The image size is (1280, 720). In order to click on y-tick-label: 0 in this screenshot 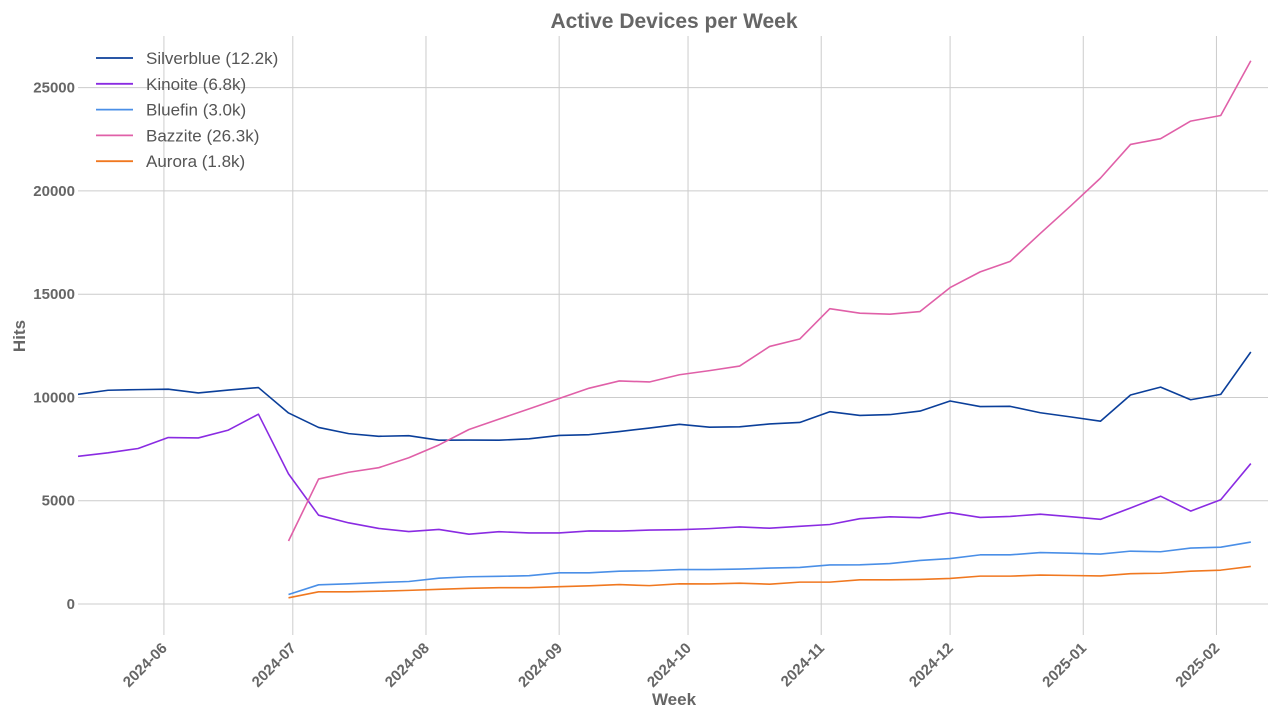, I will do `click(71, 604)`.